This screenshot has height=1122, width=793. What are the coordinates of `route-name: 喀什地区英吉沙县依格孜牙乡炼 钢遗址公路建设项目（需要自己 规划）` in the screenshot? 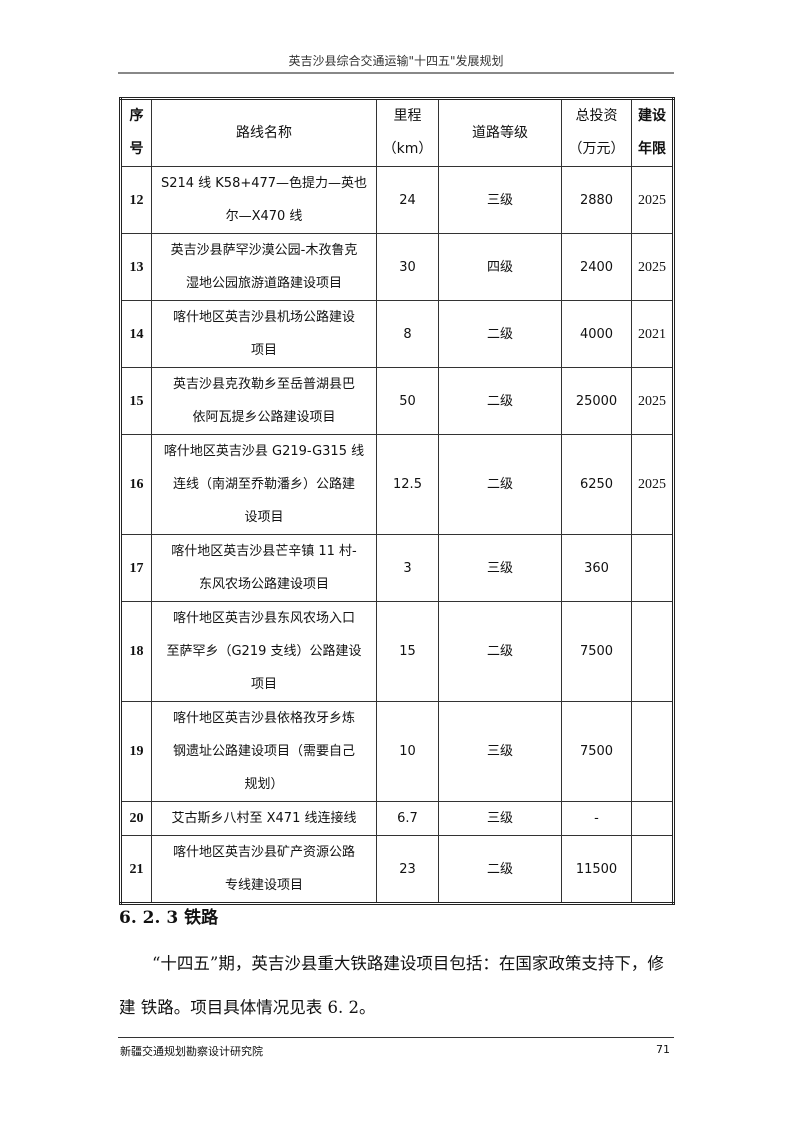 It's located at (264, 751).